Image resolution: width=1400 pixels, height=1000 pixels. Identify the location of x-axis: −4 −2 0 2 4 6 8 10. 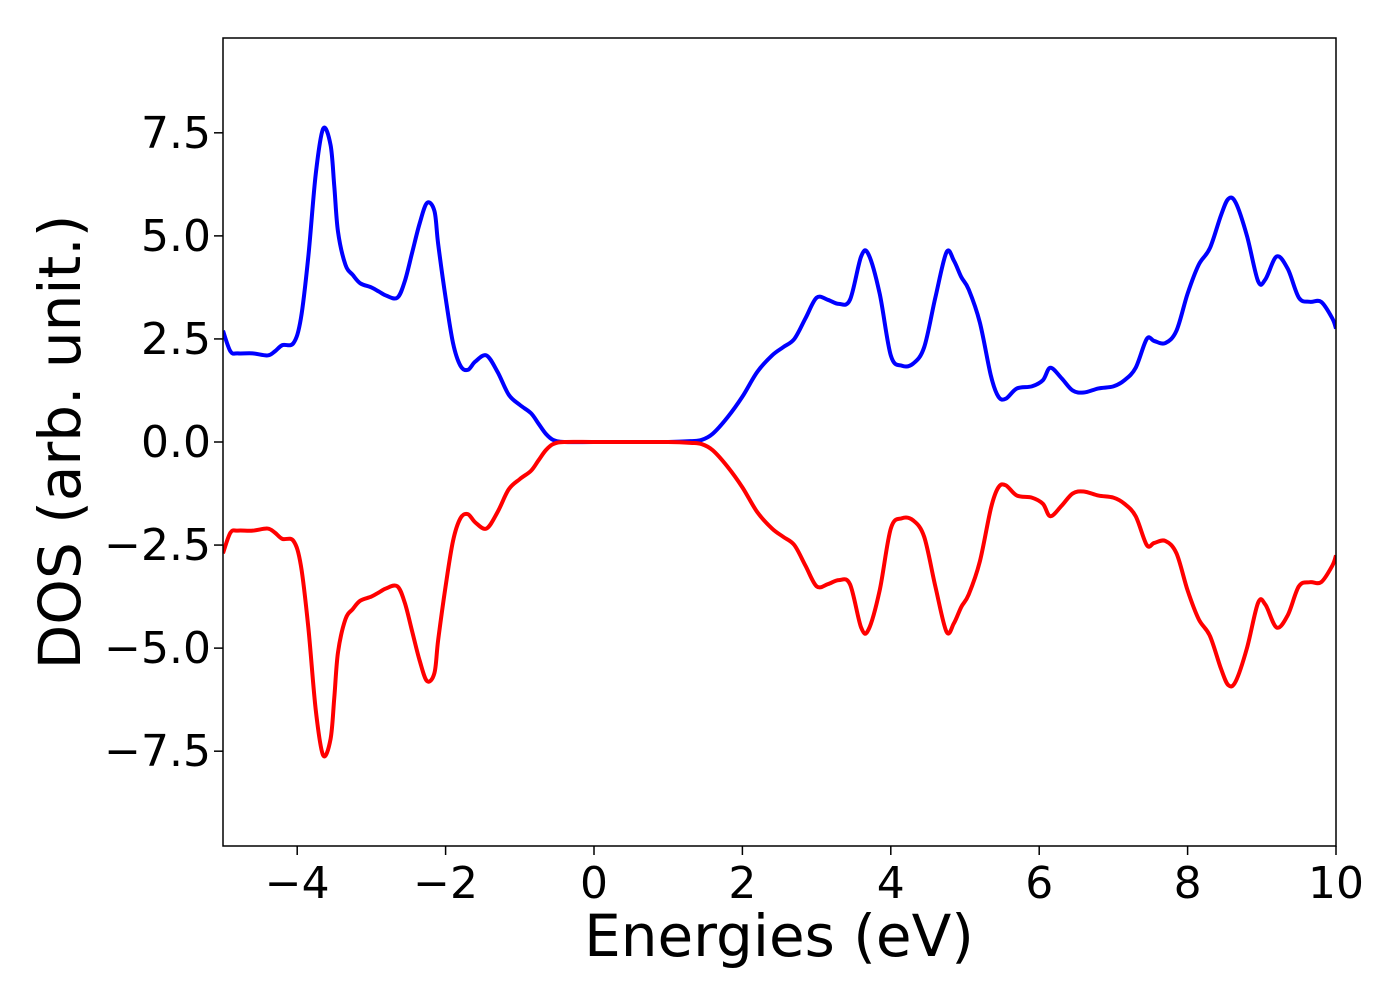
(814, 877).